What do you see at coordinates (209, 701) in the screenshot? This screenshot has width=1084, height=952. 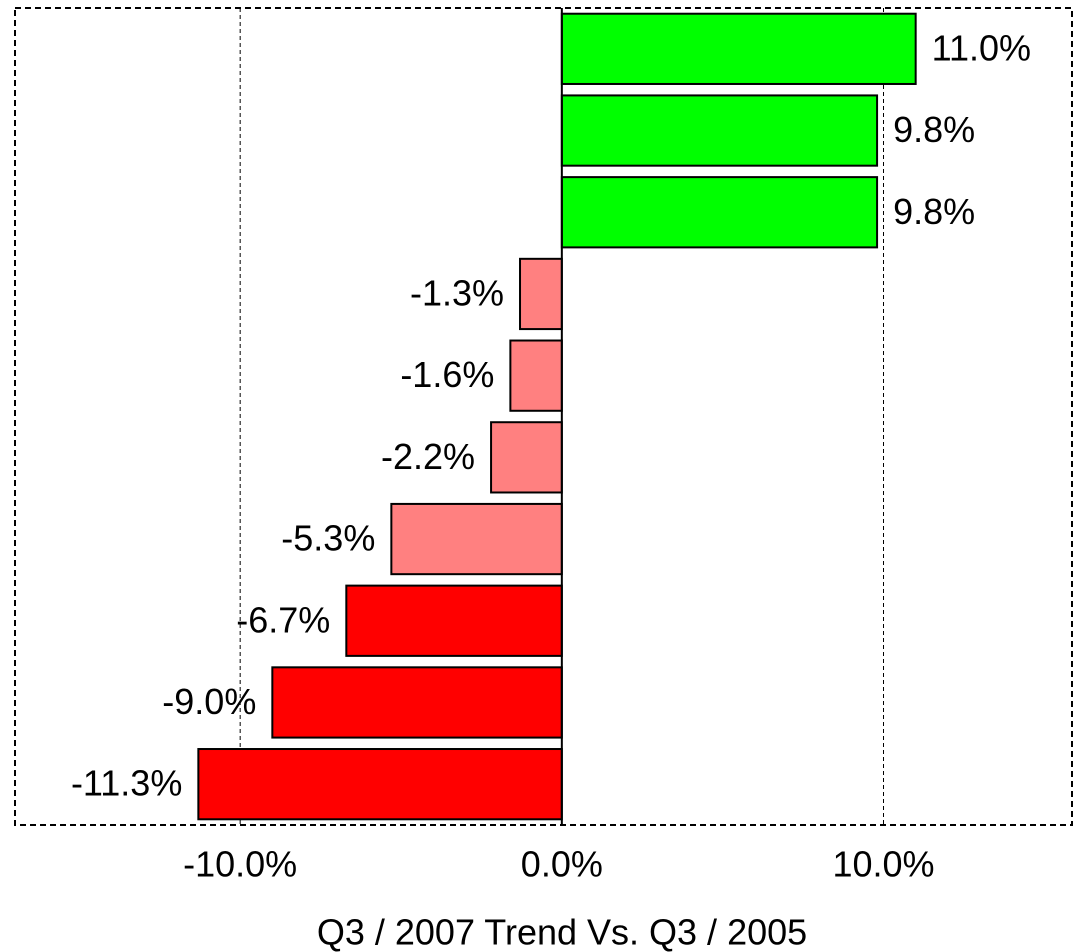 I see `value-label: -9.0%` at bounding box center [209, 701].